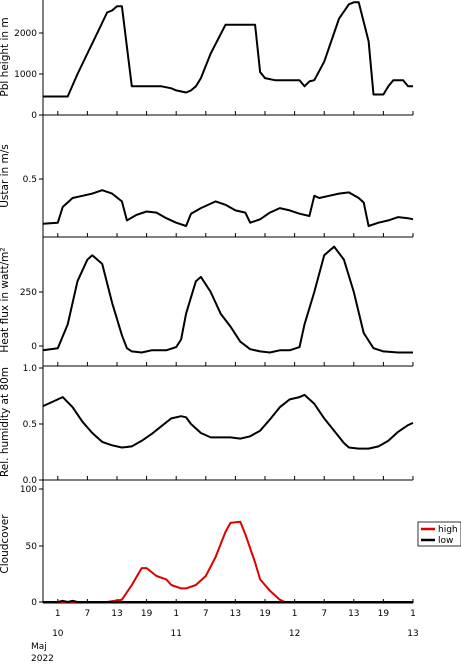  I want to click on legend-high-label: high, so click(448, 530).